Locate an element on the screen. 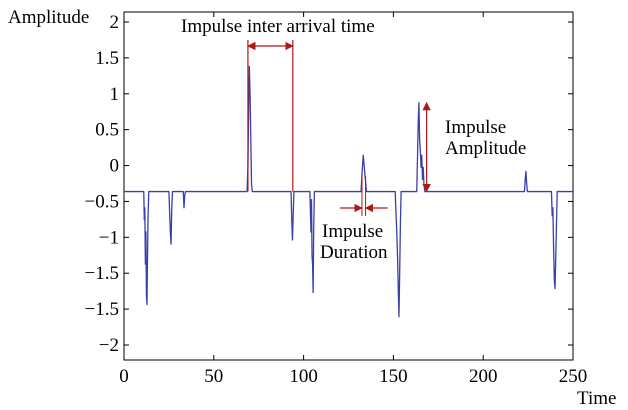 The height and width of the screenshot is (410, 628). y-tick-label: 2 is located at coordinates (115, 22).